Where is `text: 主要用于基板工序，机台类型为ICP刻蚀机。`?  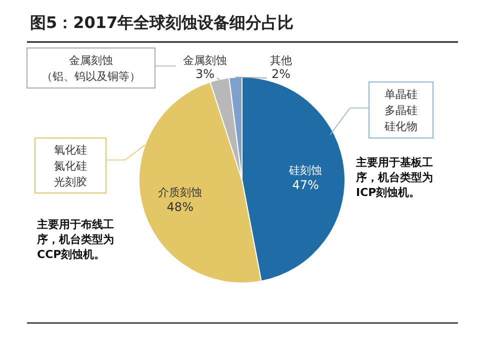
text: 主要用于基板工序，机台类型为ICP刻蚀机。 is located at coordinates (394, 177).